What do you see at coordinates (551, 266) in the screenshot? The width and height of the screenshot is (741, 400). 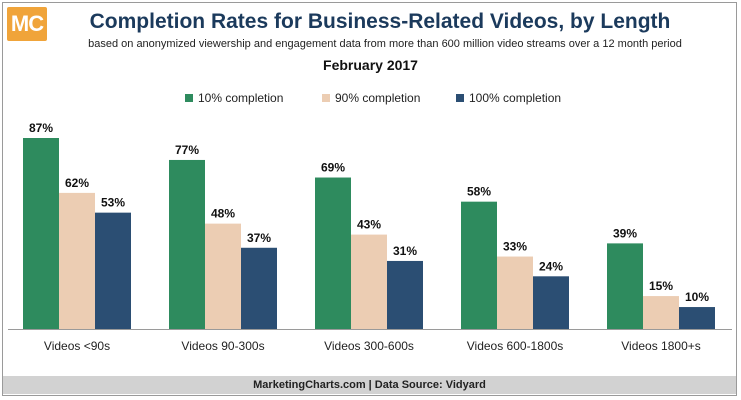 I see `data-label: 24%` at bounding box center [551, 266].